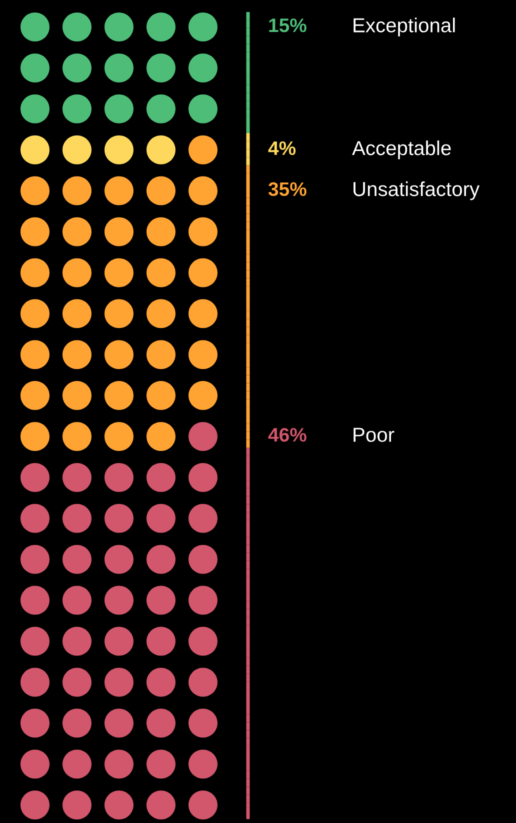  Describe the element at coordinates (287, 435) in the screenshot. I see `data-label: 46%` at that location.